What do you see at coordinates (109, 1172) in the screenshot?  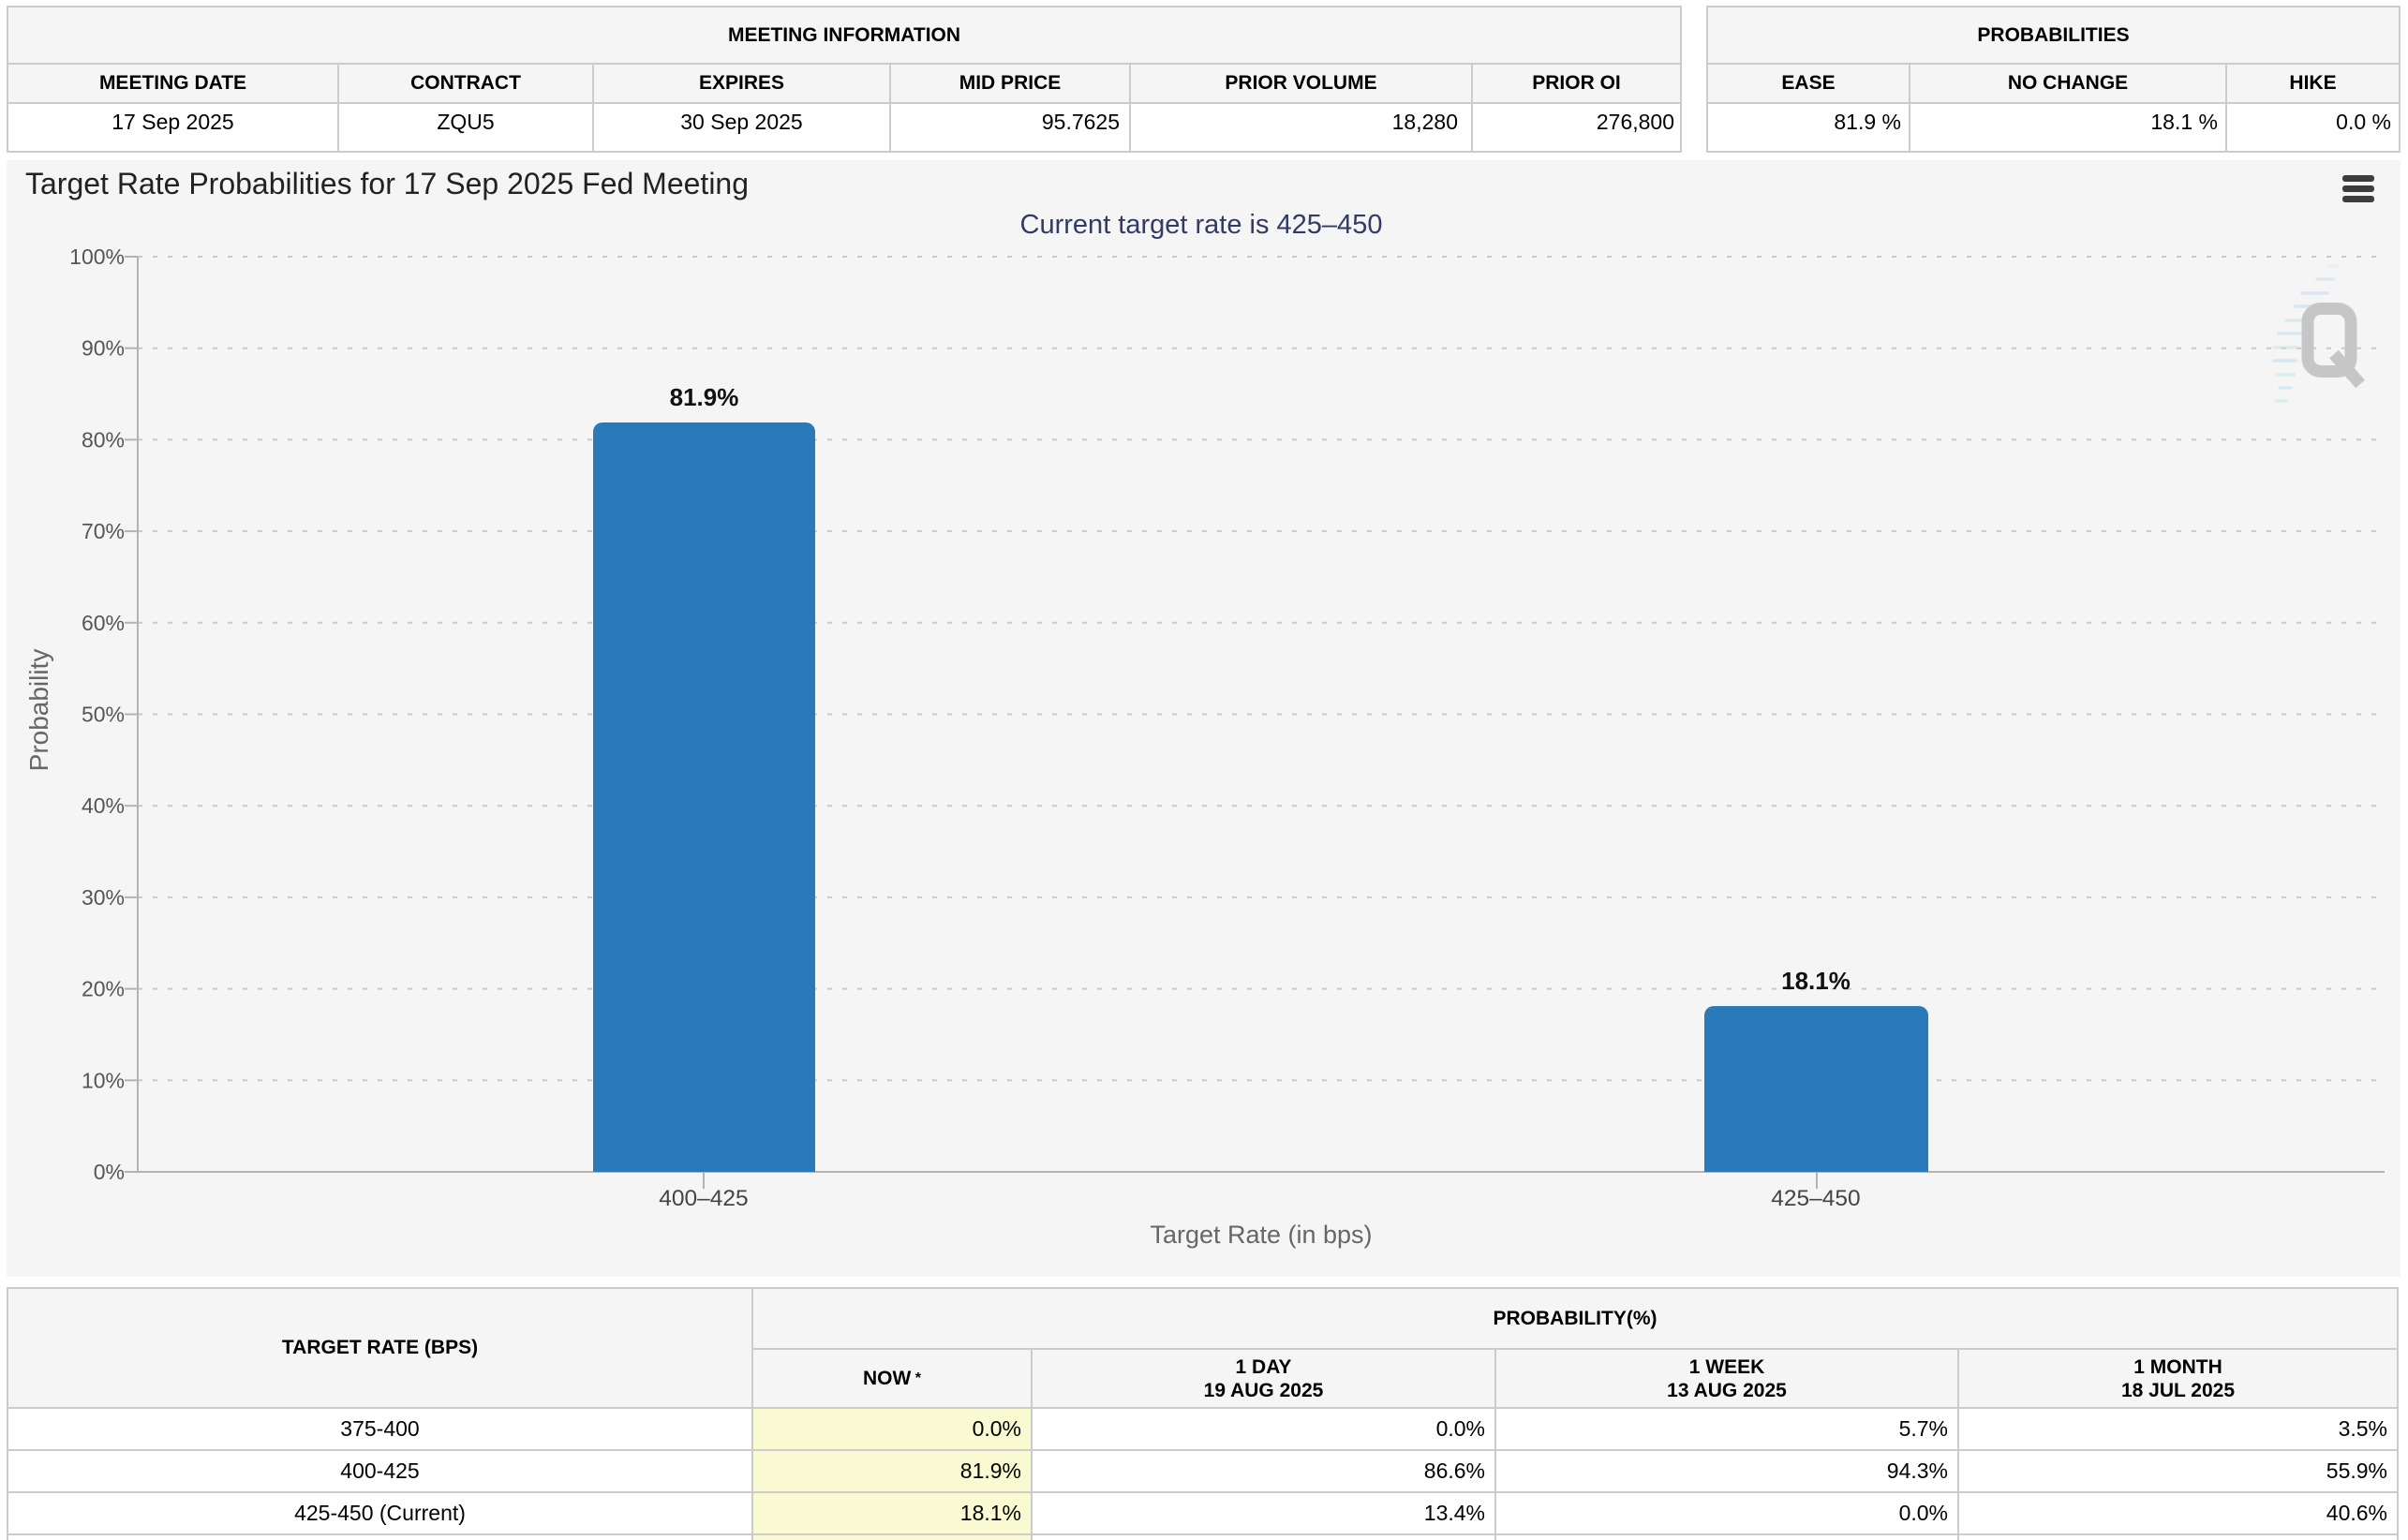 I see `svg-text: 0%` at bounding box center [109, 1172].